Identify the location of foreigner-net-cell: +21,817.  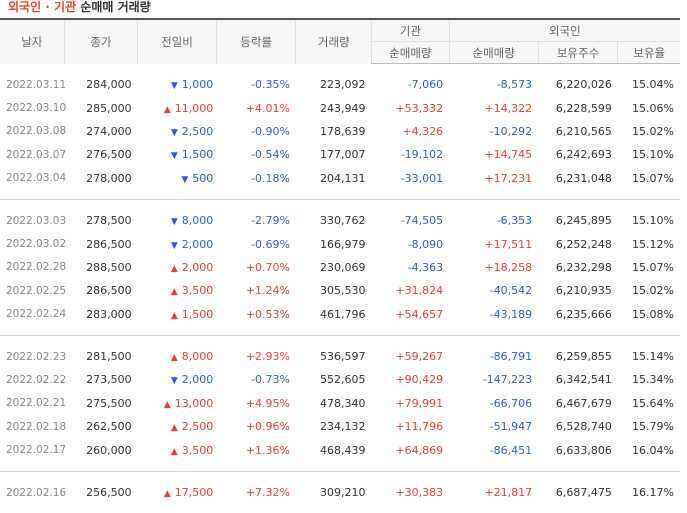
(493, 492).